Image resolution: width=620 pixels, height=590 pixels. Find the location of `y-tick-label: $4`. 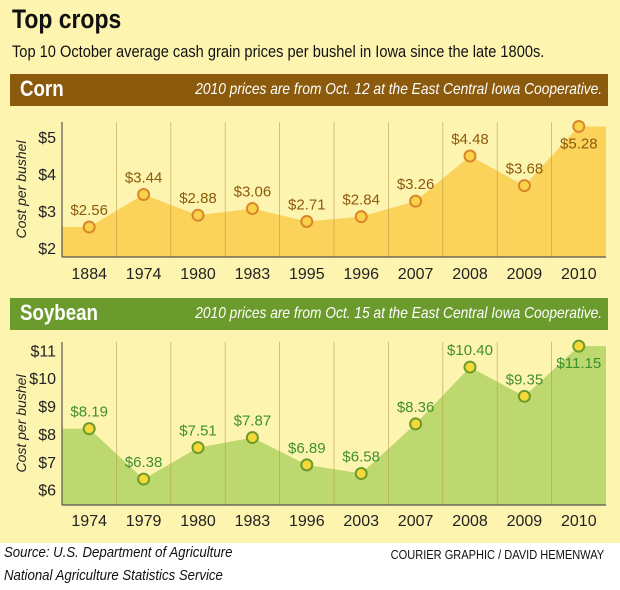

y-tick-label: $4 is located at coordinates (47, 175).